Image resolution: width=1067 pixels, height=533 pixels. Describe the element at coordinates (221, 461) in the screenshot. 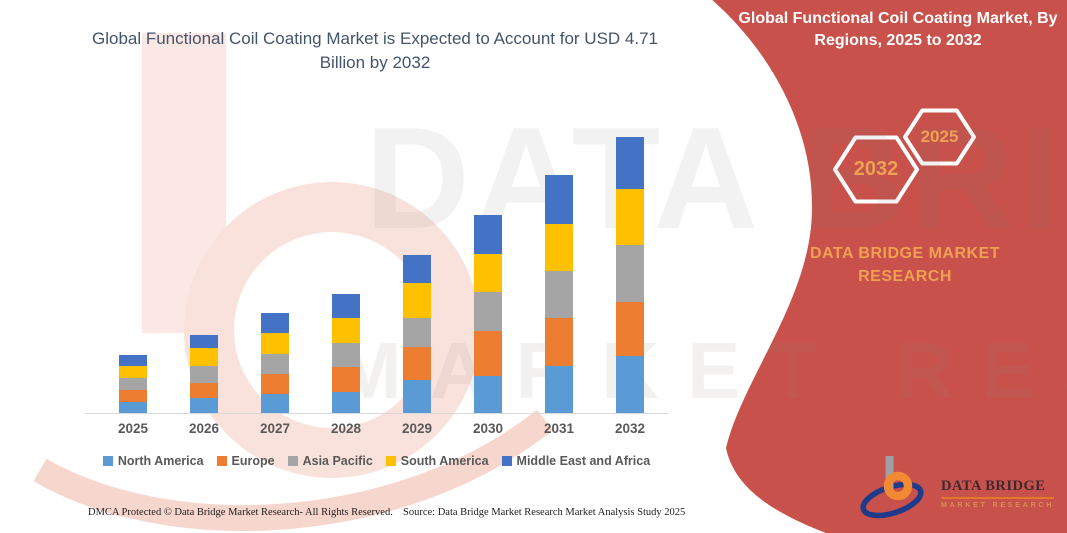

I see `legend-chip-europe-icon` at that location.